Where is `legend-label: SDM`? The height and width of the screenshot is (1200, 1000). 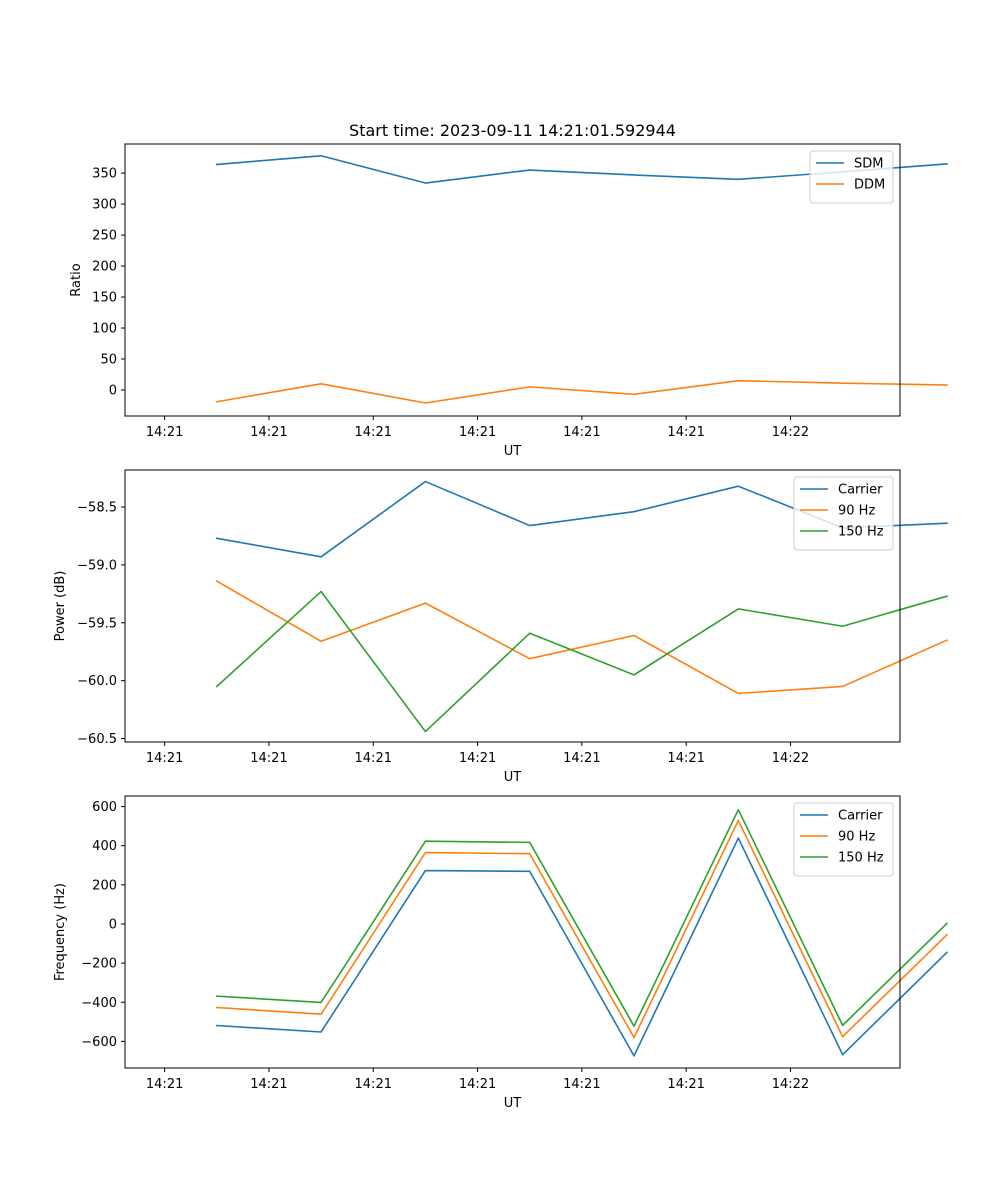 legend-label: SDM is located at coordinates (868, 164).